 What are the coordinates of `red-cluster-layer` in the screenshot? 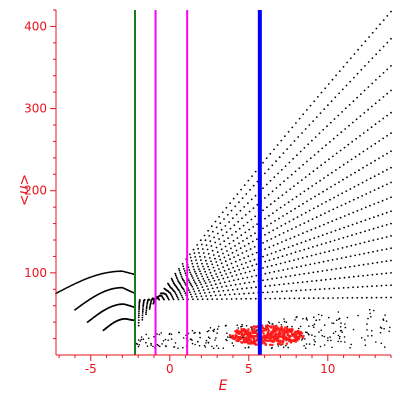 It's located at (267, 335).